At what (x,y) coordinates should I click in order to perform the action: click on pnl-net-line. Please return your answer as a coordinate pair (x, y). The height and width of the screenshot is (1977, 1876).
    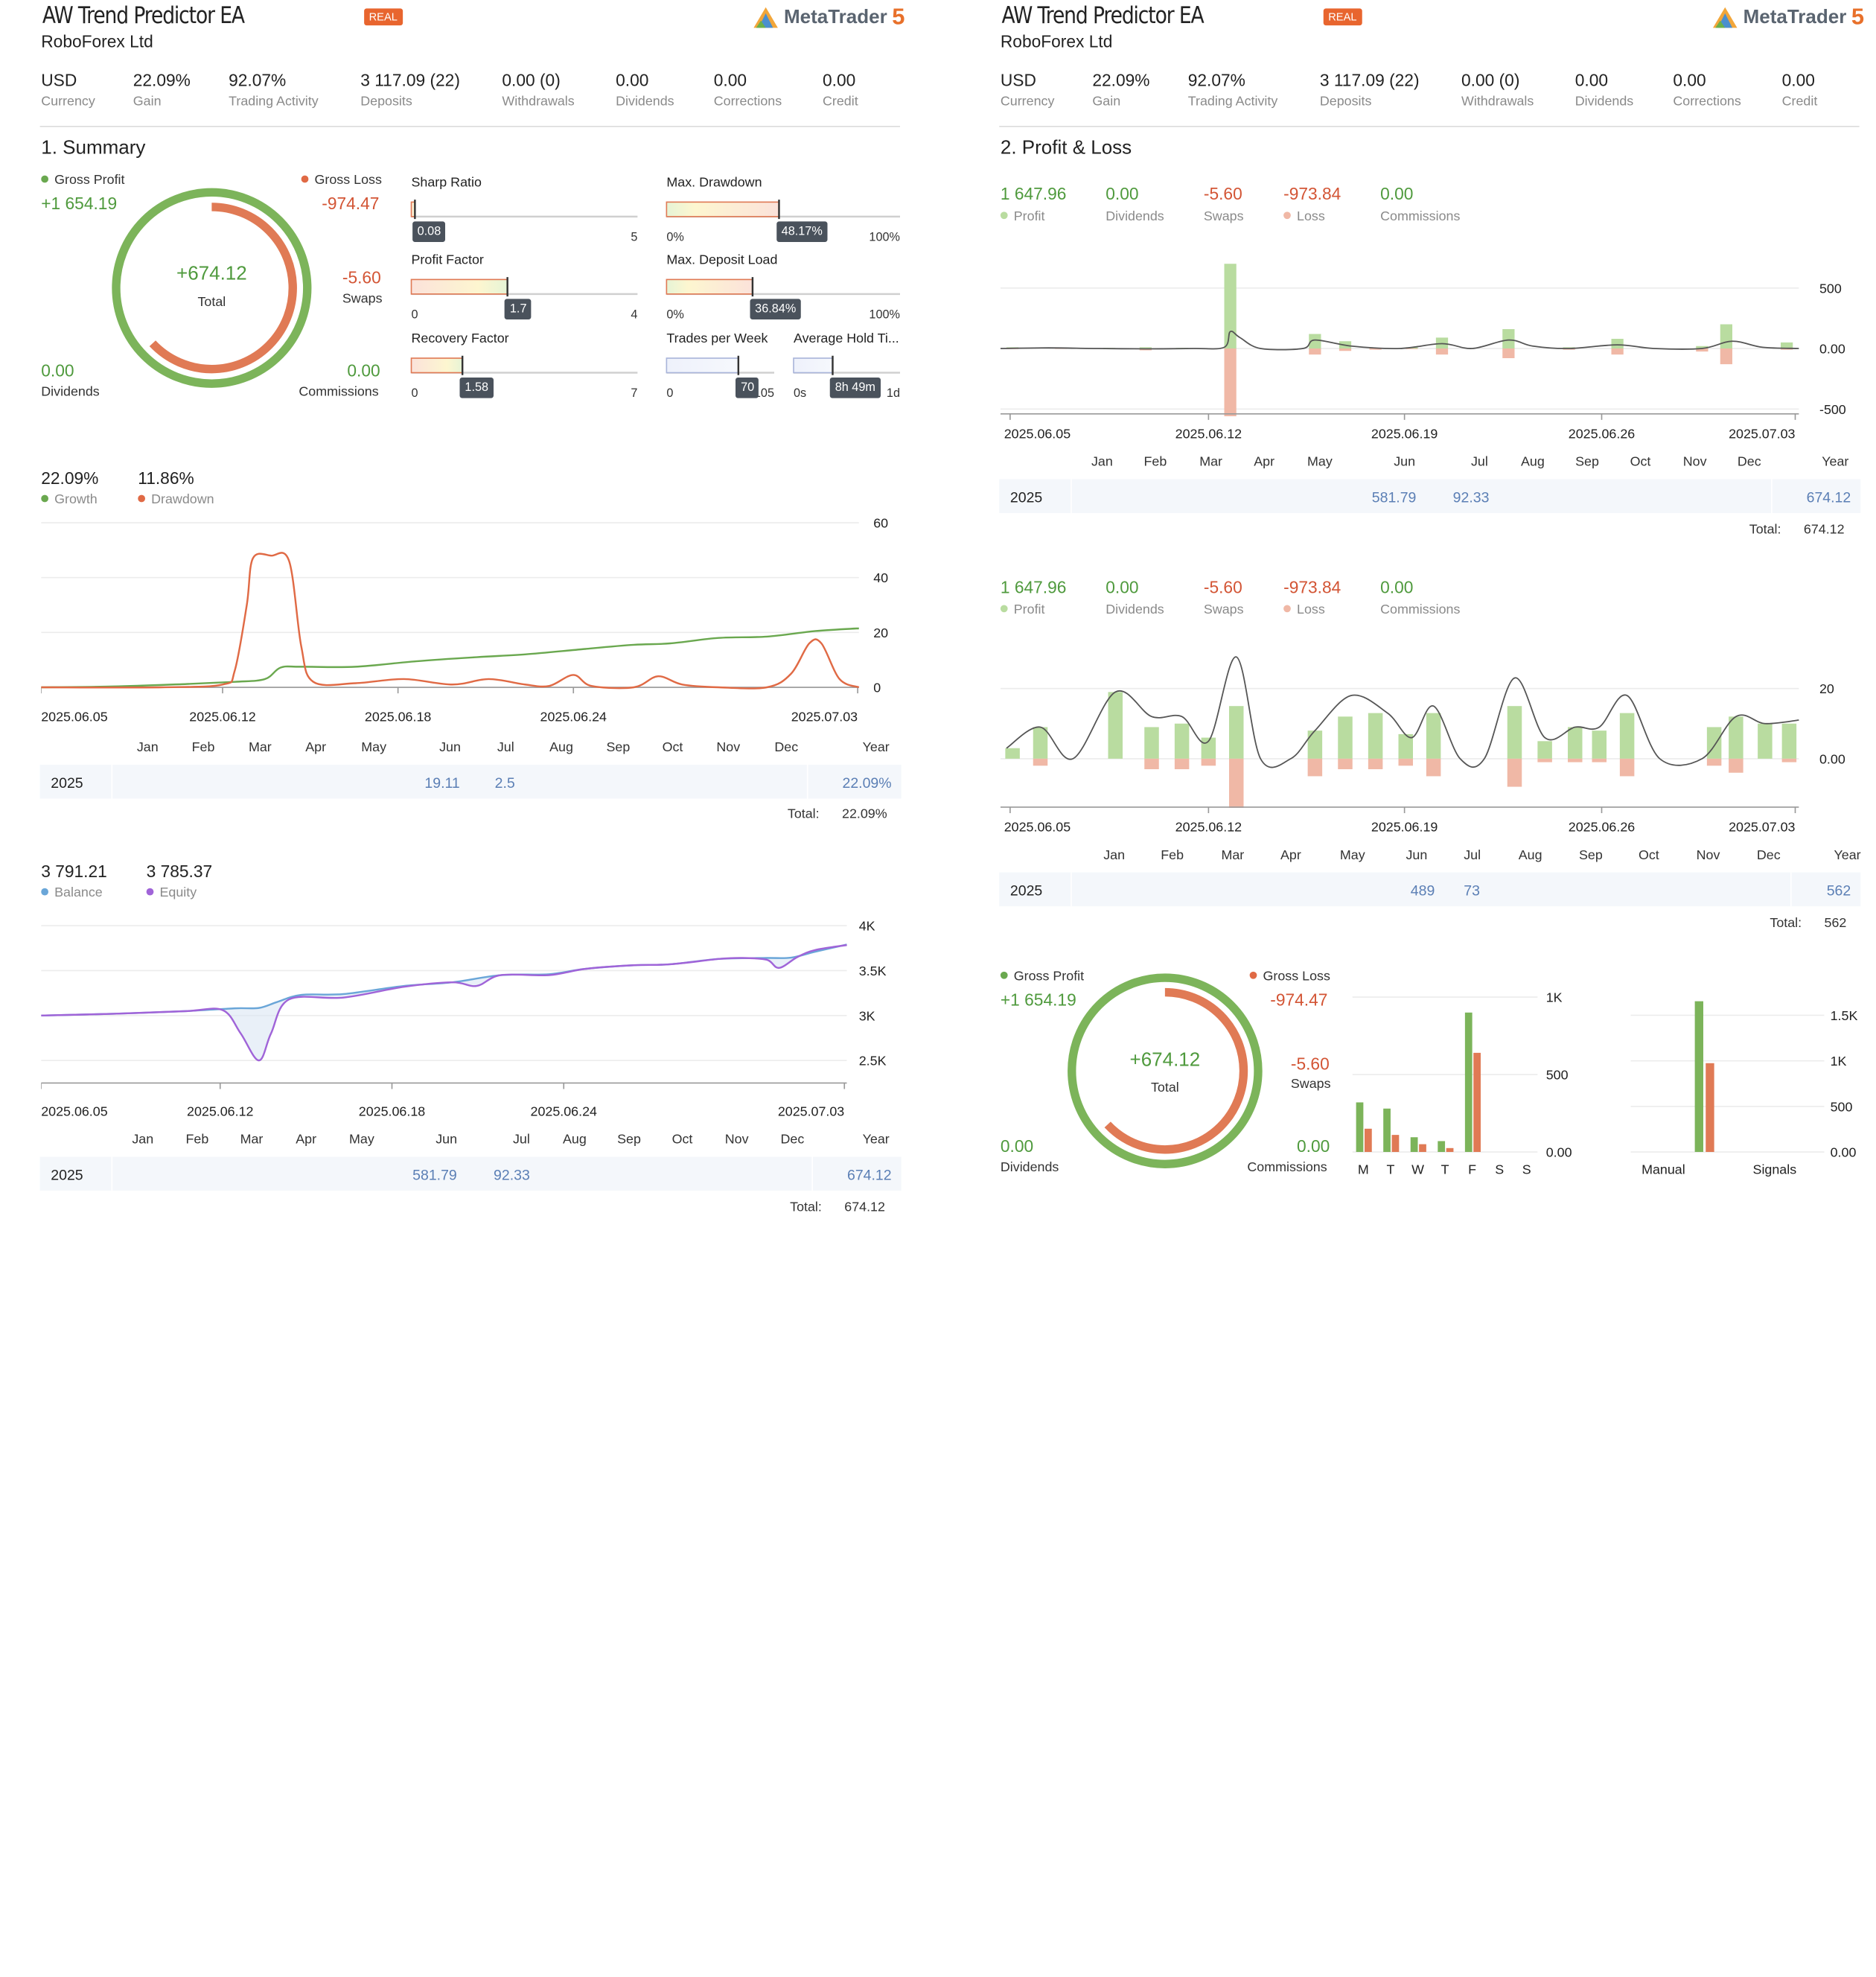
    Looking at the image, I should click on (1400, 340).